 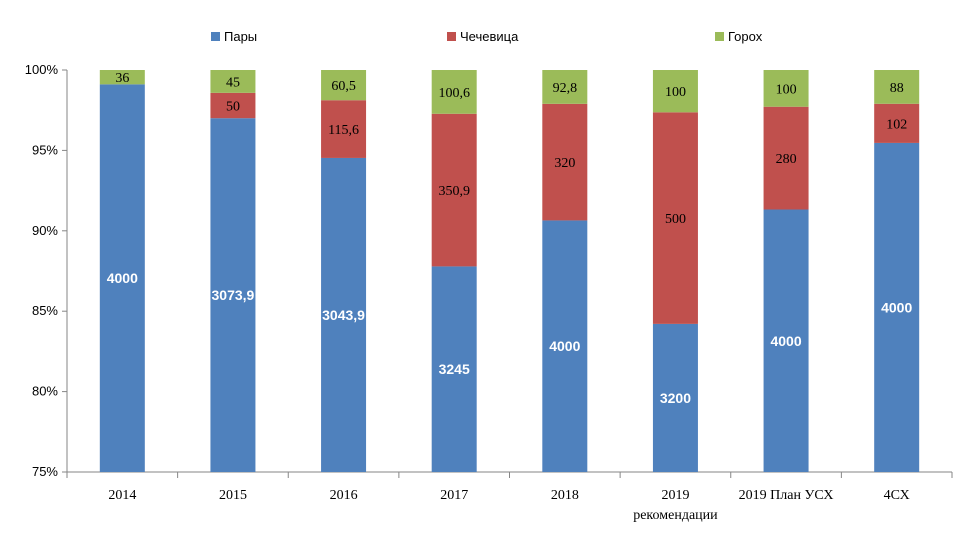 What do you see at coordinates (45, 391) in the screenshot?
I see `y-tick-label: 80%` at bounding box center [45, 391].